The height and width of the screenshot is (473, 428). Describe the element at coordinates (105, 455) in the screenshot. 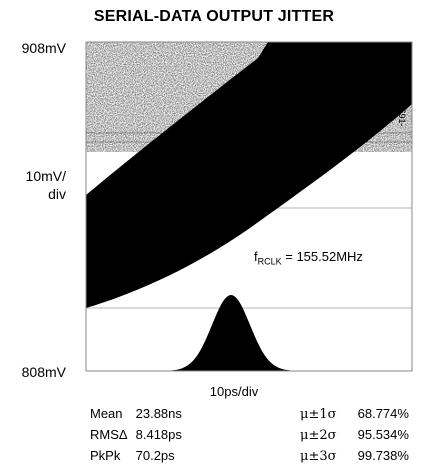

I see `stat-label: PkPk` at that location.